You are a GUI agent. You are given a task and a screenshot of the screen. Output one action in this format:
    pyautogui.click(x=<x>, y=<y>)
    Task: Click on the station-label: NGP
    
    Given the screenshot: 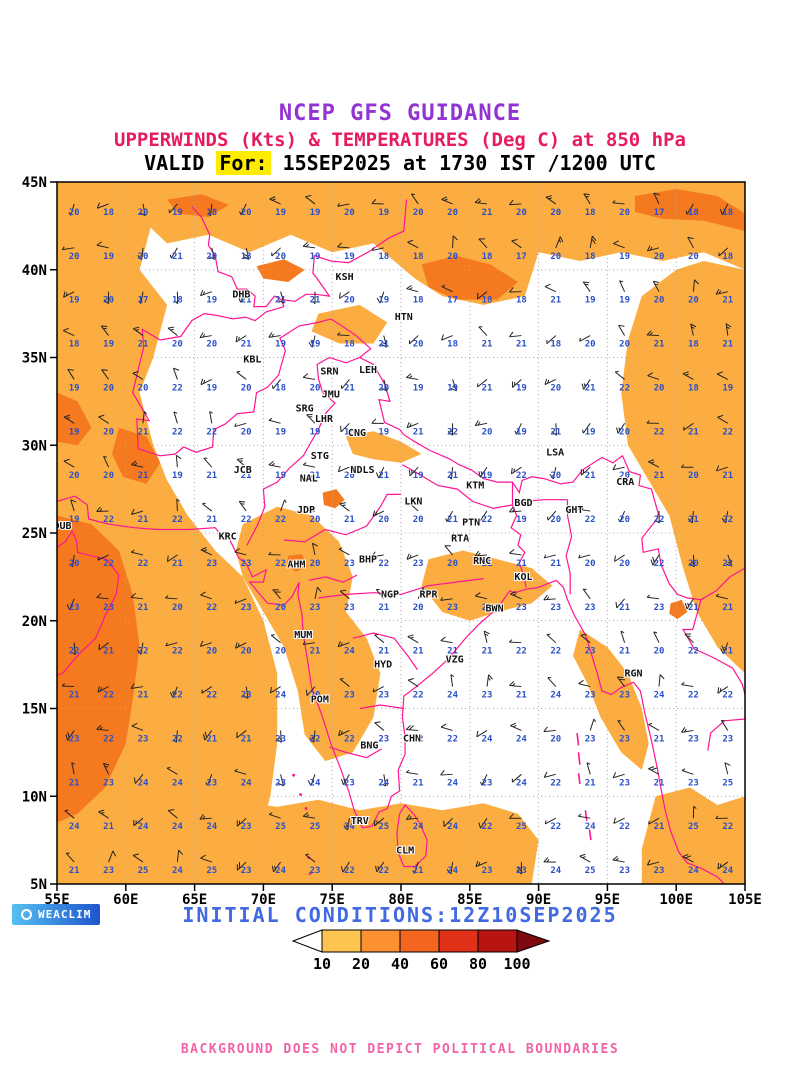 What is the action you would take?
    pyautogui.click(x=390, y=594)
    